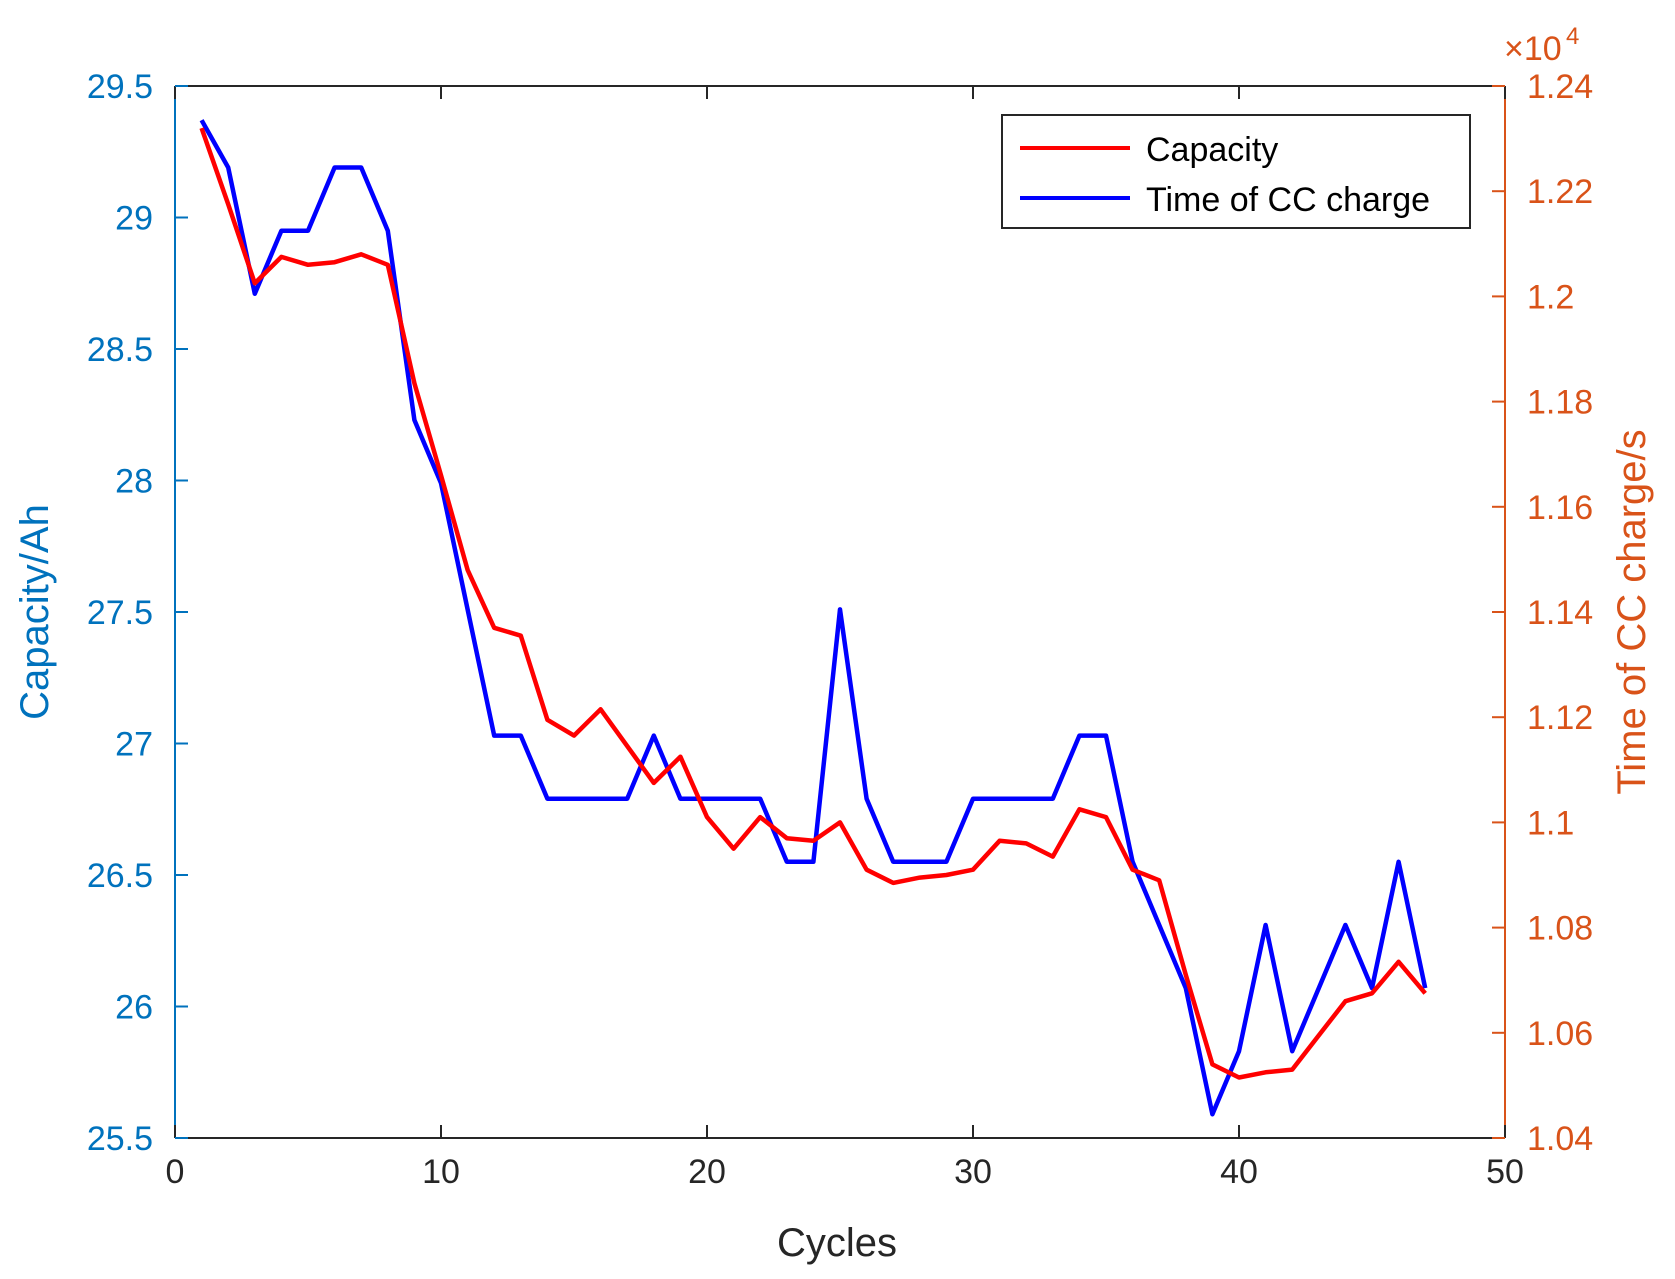  Describe the element at coordinates (1560, 192) in the screenshot. I see `y-right-tick-label: 1.22` at that location.